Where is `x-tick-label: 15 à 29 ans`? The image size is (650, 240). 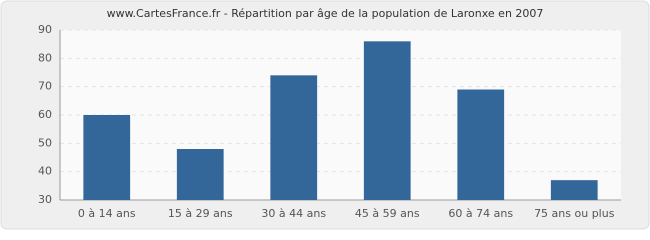
x-tick-label: 15 à 29 ans is located at coordinates (200, 213).